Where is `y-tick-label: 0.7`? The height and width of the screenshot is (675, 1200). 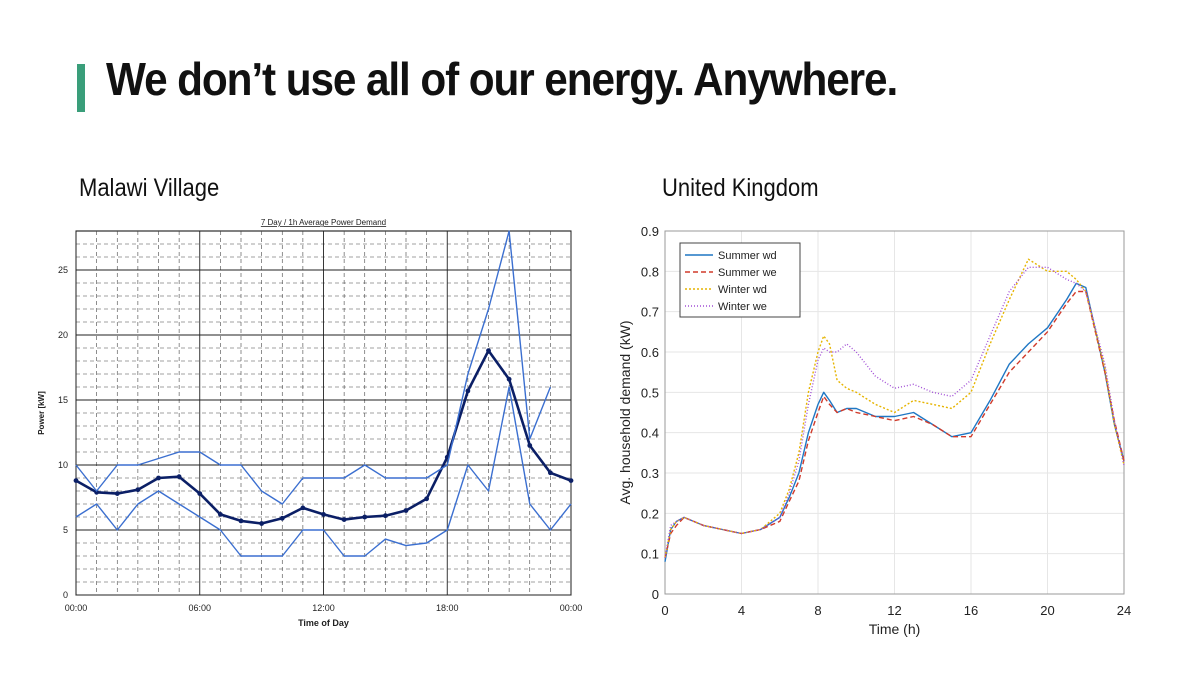
y-tick-label: 0.7 is located at coordinates (650, 312).